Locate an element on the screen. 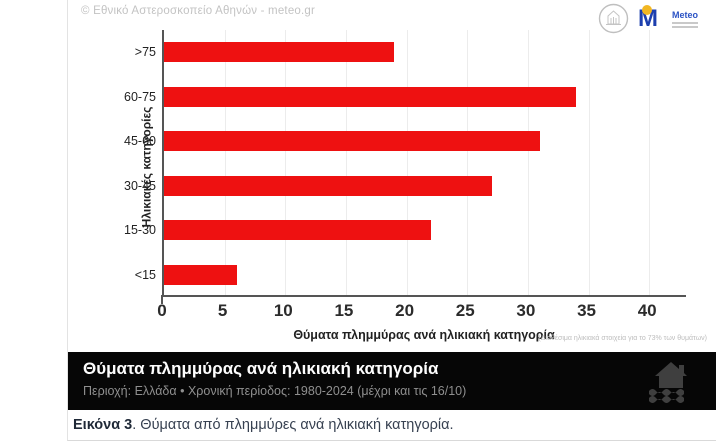 The height and width of the screenshot is (443, 716). y-tick-label: <15 is located at coordinates (145, 274).